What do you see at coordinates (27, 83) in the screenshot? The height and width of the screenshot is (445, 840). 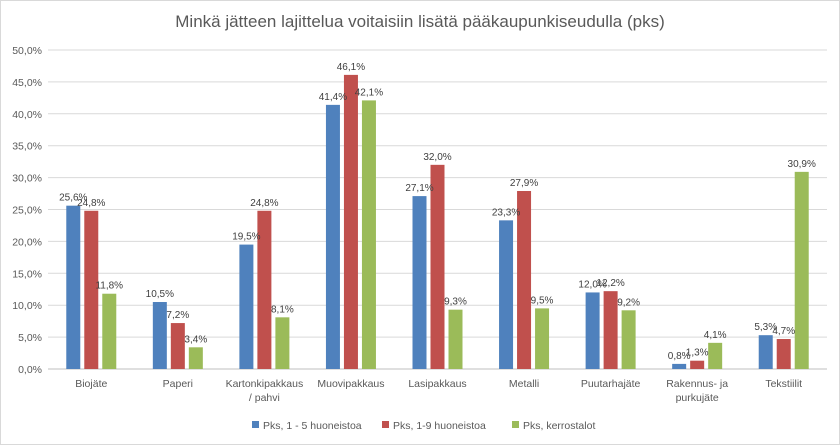 I see `y-tick-label: 45,0%` at bounding box center [27, 83].